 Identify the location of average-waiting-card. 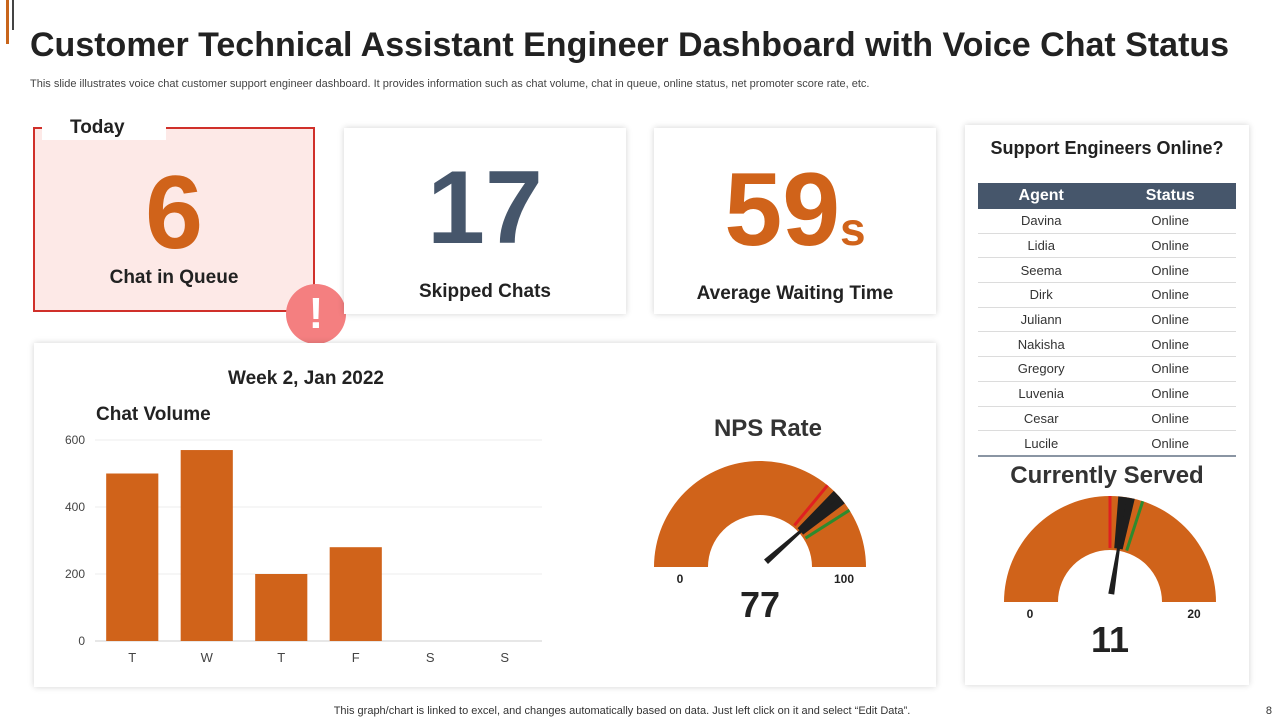
(795, 221).